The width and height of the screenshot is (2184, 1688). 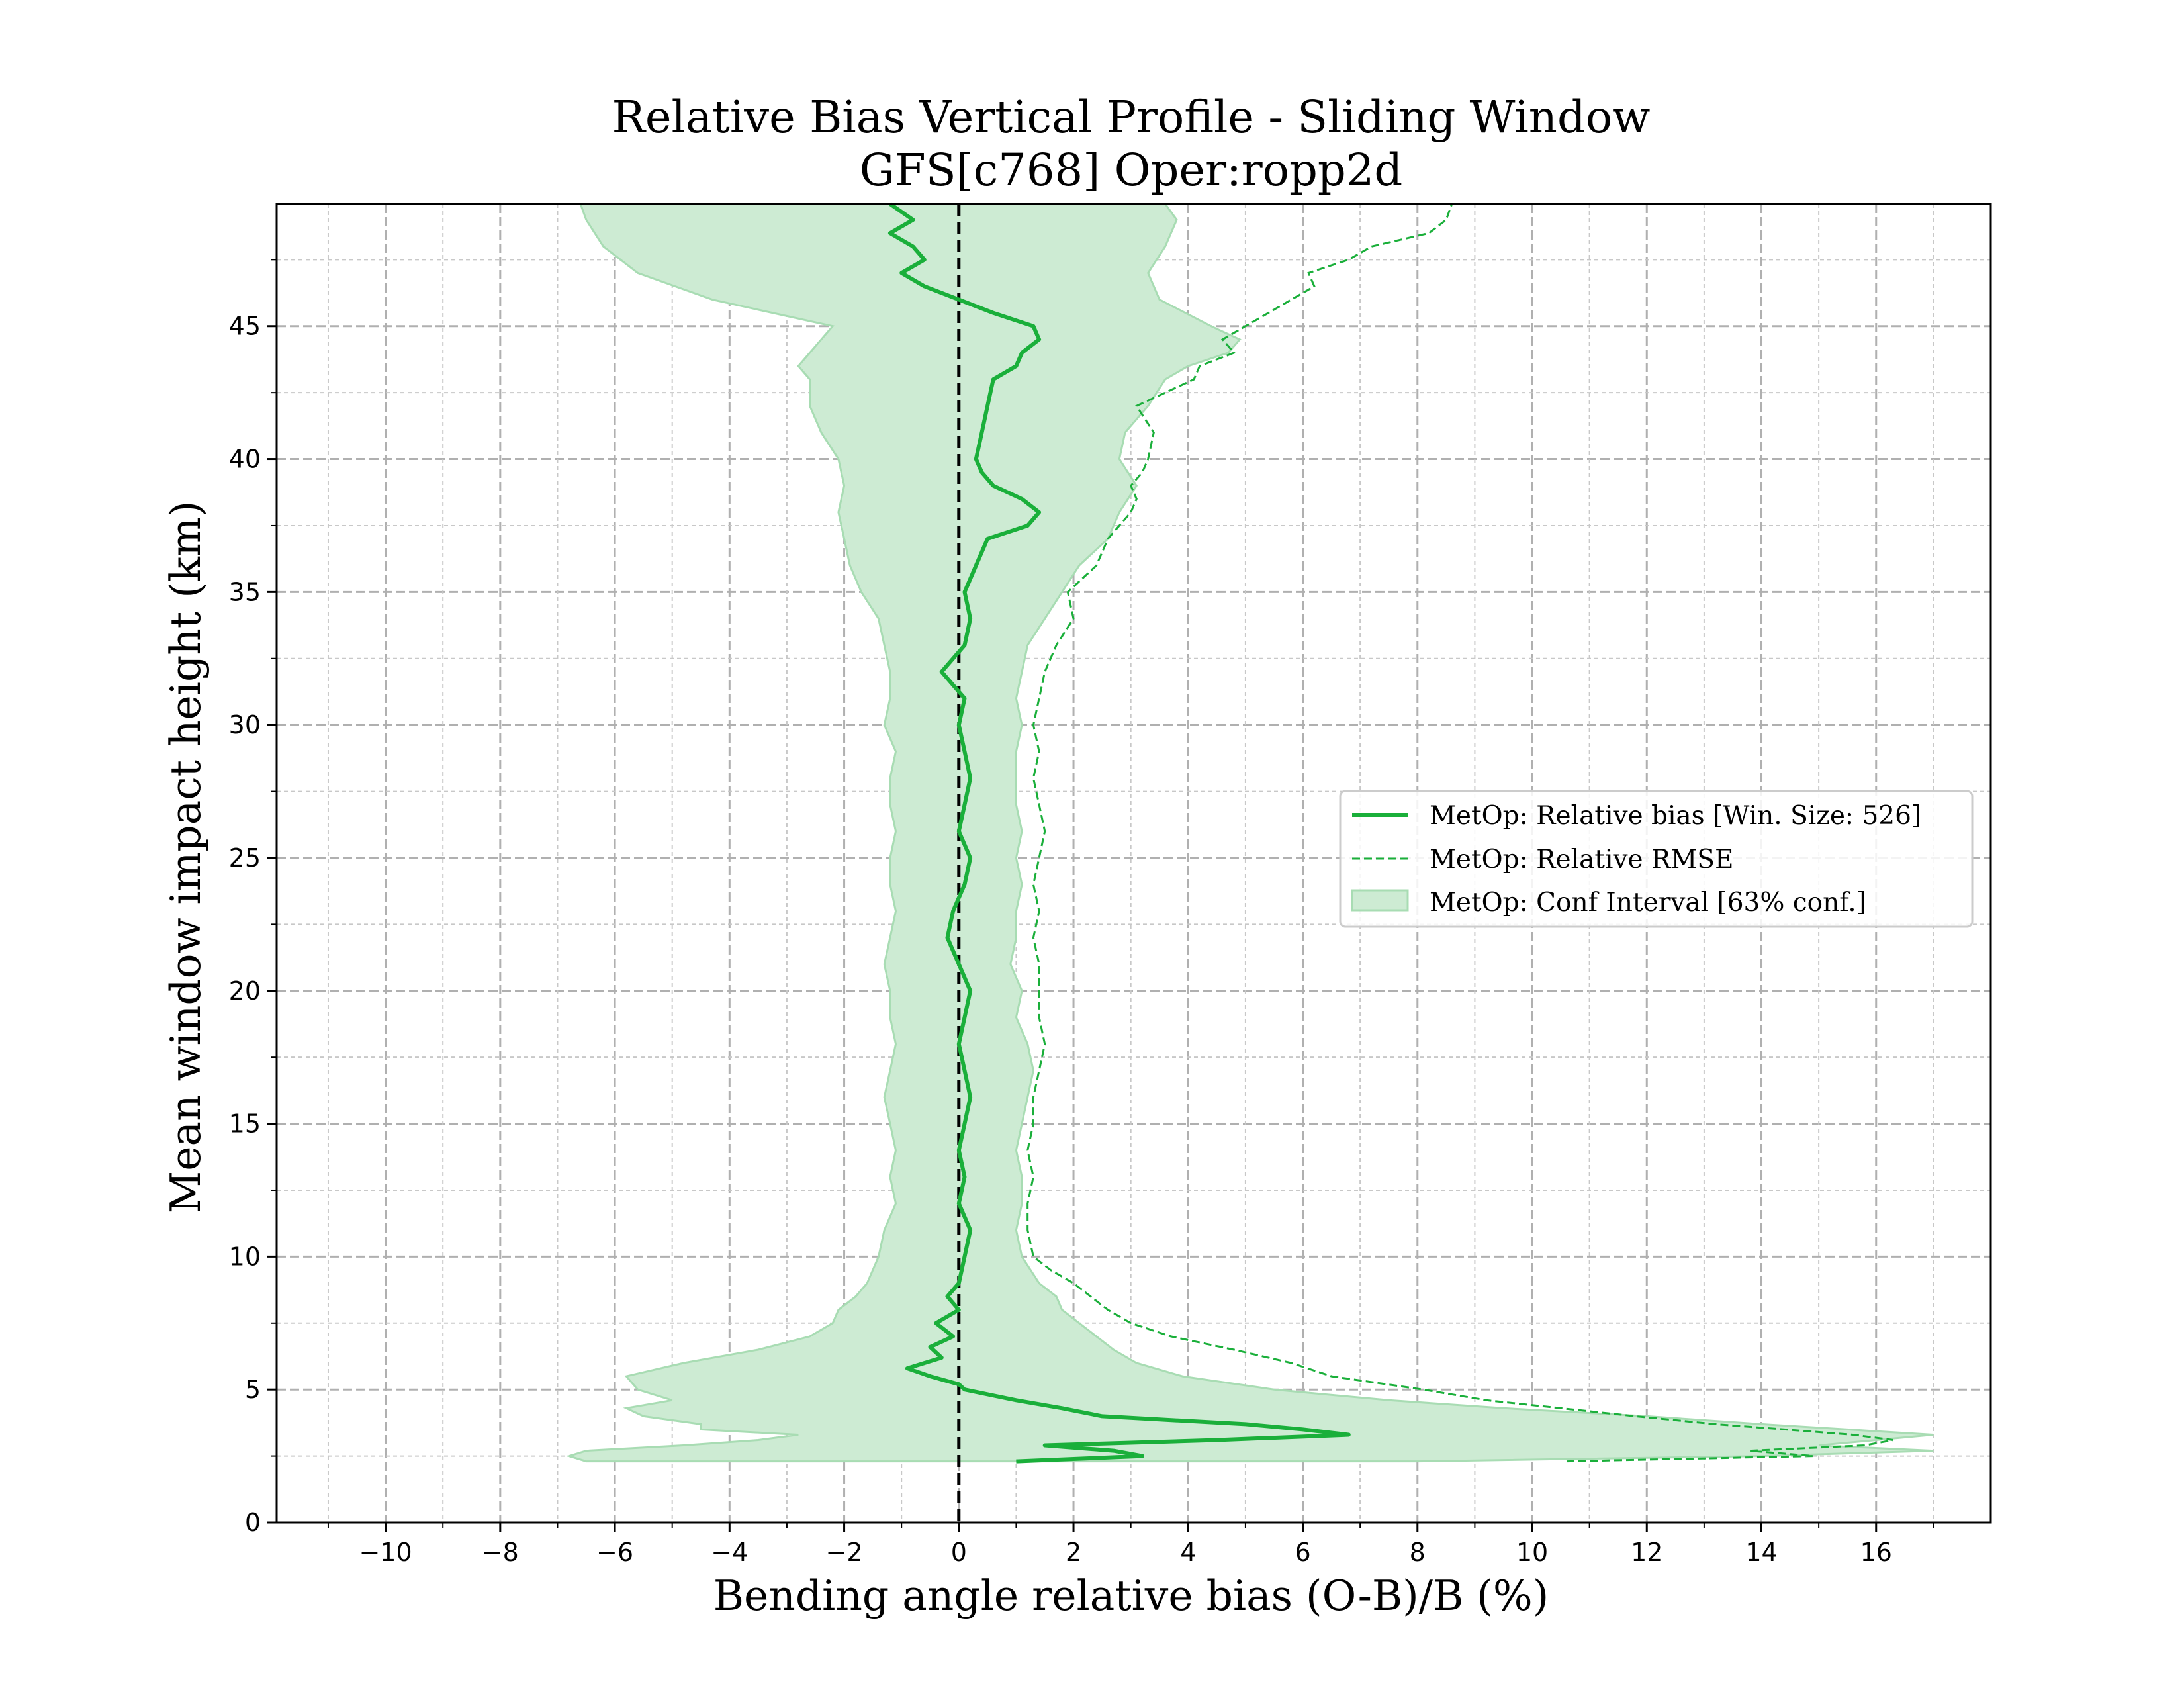 What do you see at coordinates (1675, 816) in the screenshot?
I see `legend-label-bias: MetOp: Relative bias [Win. Size: 526]` at bounding box center [1675, 816].